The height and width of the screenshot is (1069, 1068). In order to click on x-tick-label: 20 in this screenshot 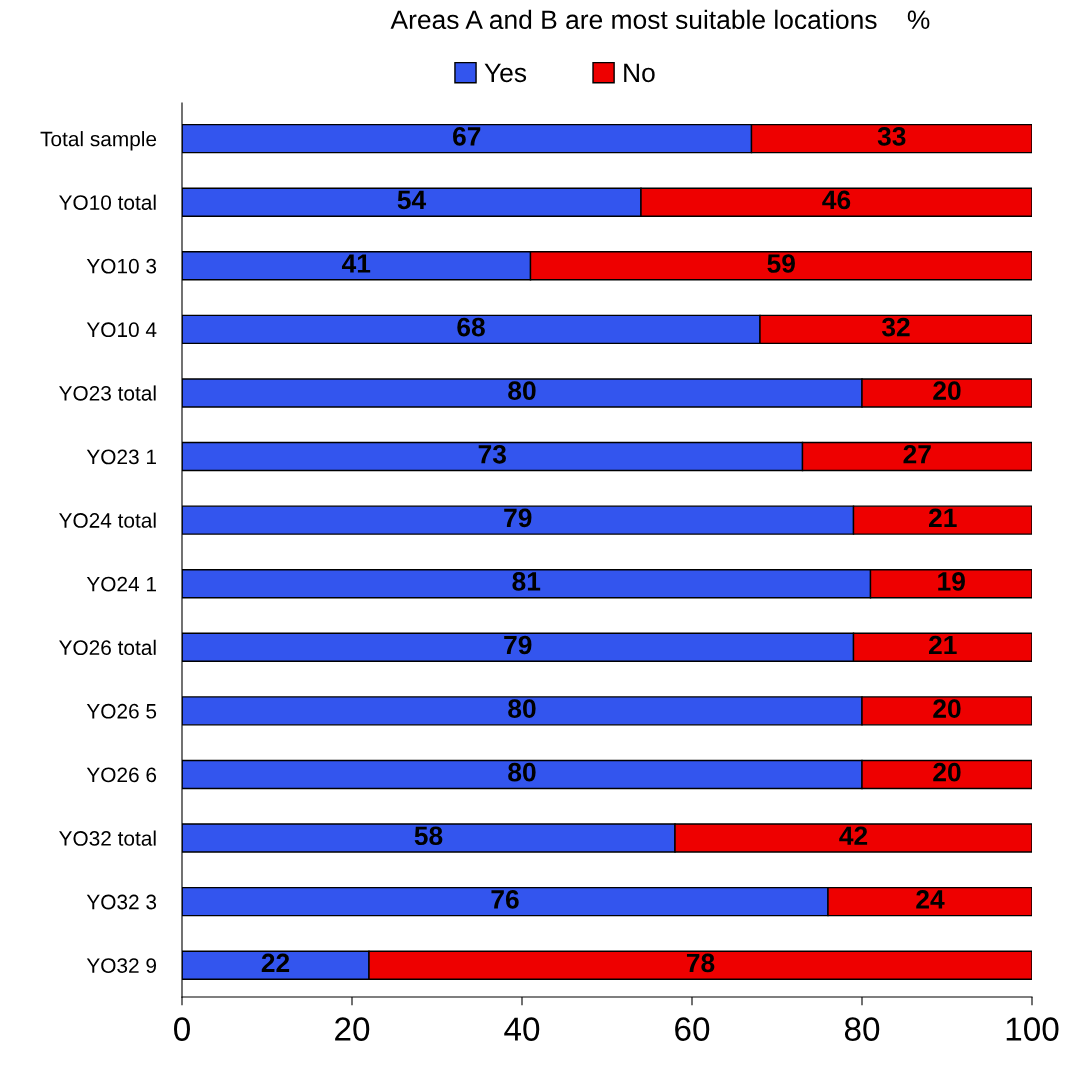, I will do `click(352, 1029)`.